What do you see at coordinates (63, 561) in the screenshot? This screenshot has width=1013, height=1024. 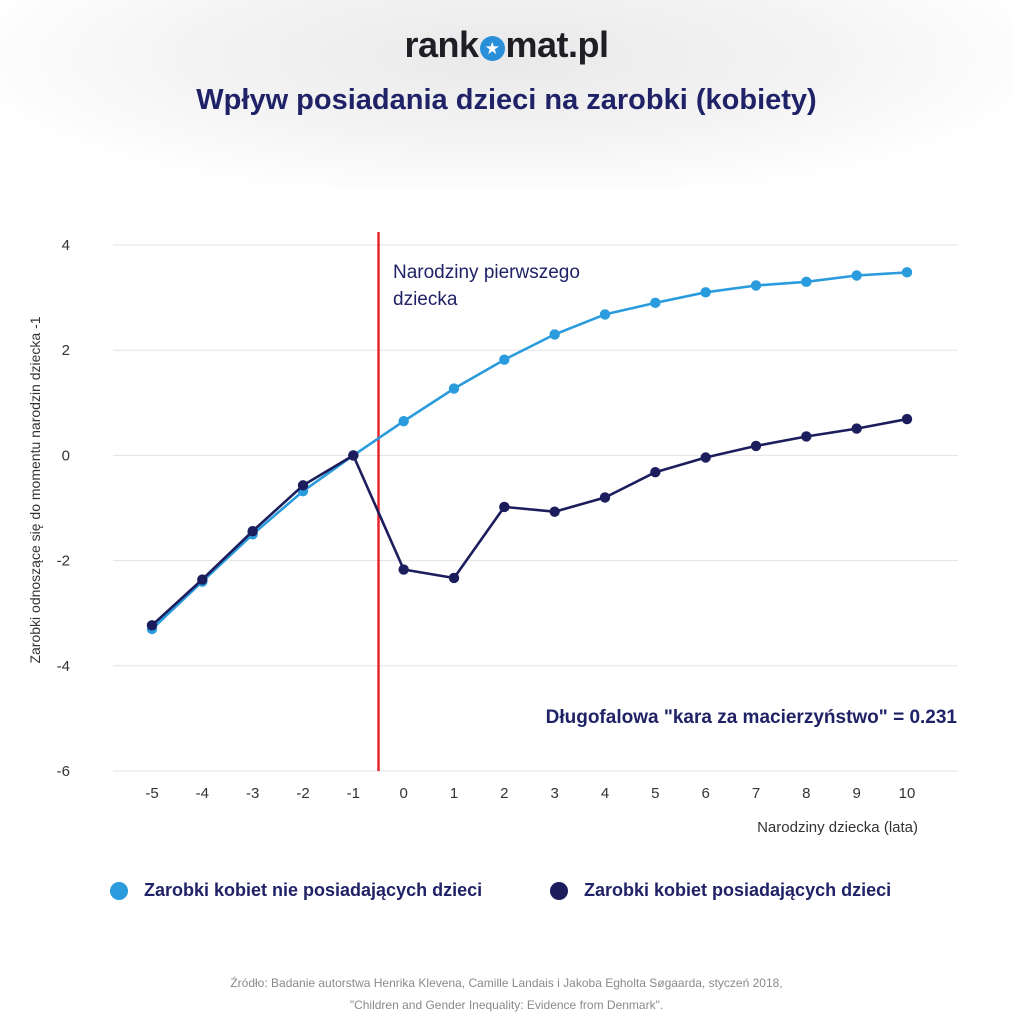 I see `y-tick-label: -2` at bounding box center [63, 561].